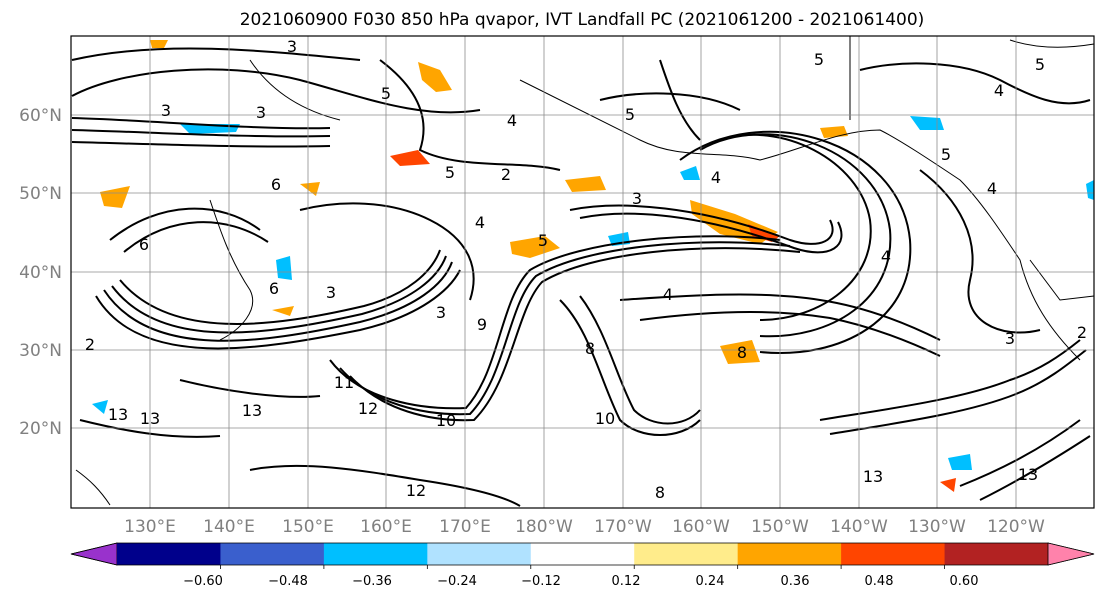  Describe the element at coordinates (308, 527) in the screenshot. I see `lon-label: 150°E` at that location.